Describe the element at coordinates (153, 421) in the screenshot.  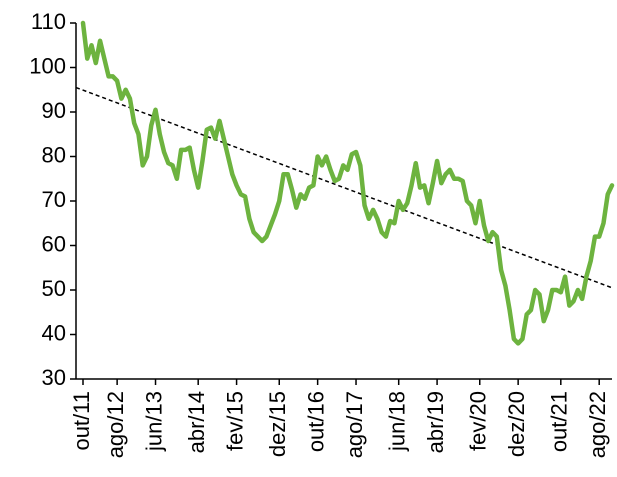
I see `x-tick-label: jun/13` at that location.